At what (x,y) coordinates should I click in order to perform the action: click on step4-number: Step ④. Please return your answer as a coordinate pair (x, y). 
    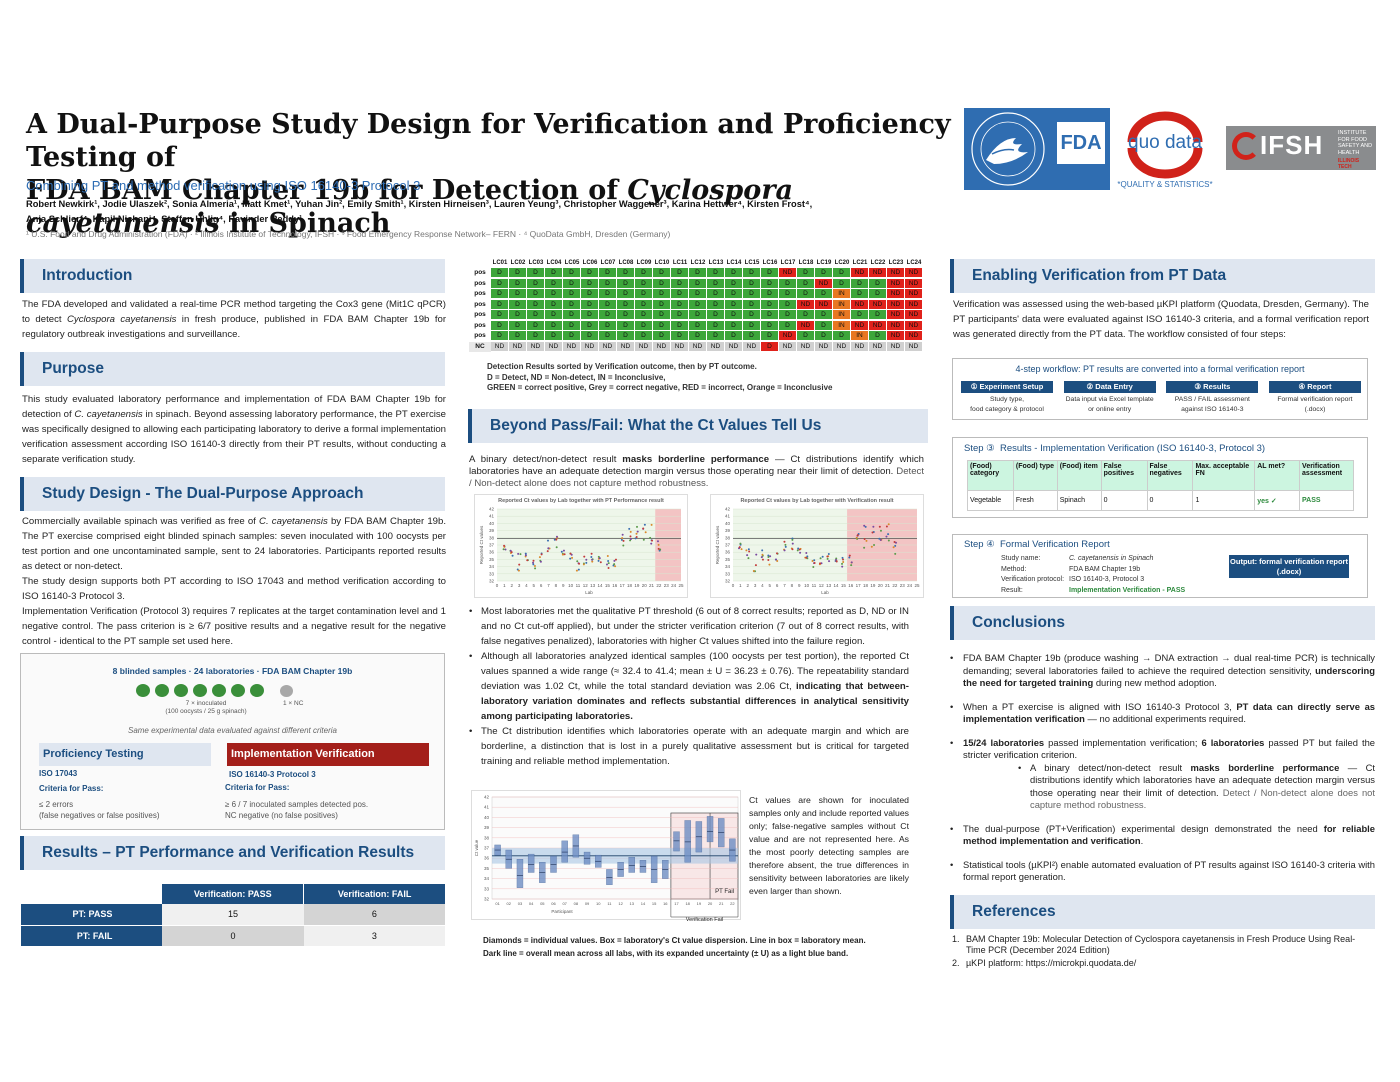
    Looking at the image, I should click on (979, 544).